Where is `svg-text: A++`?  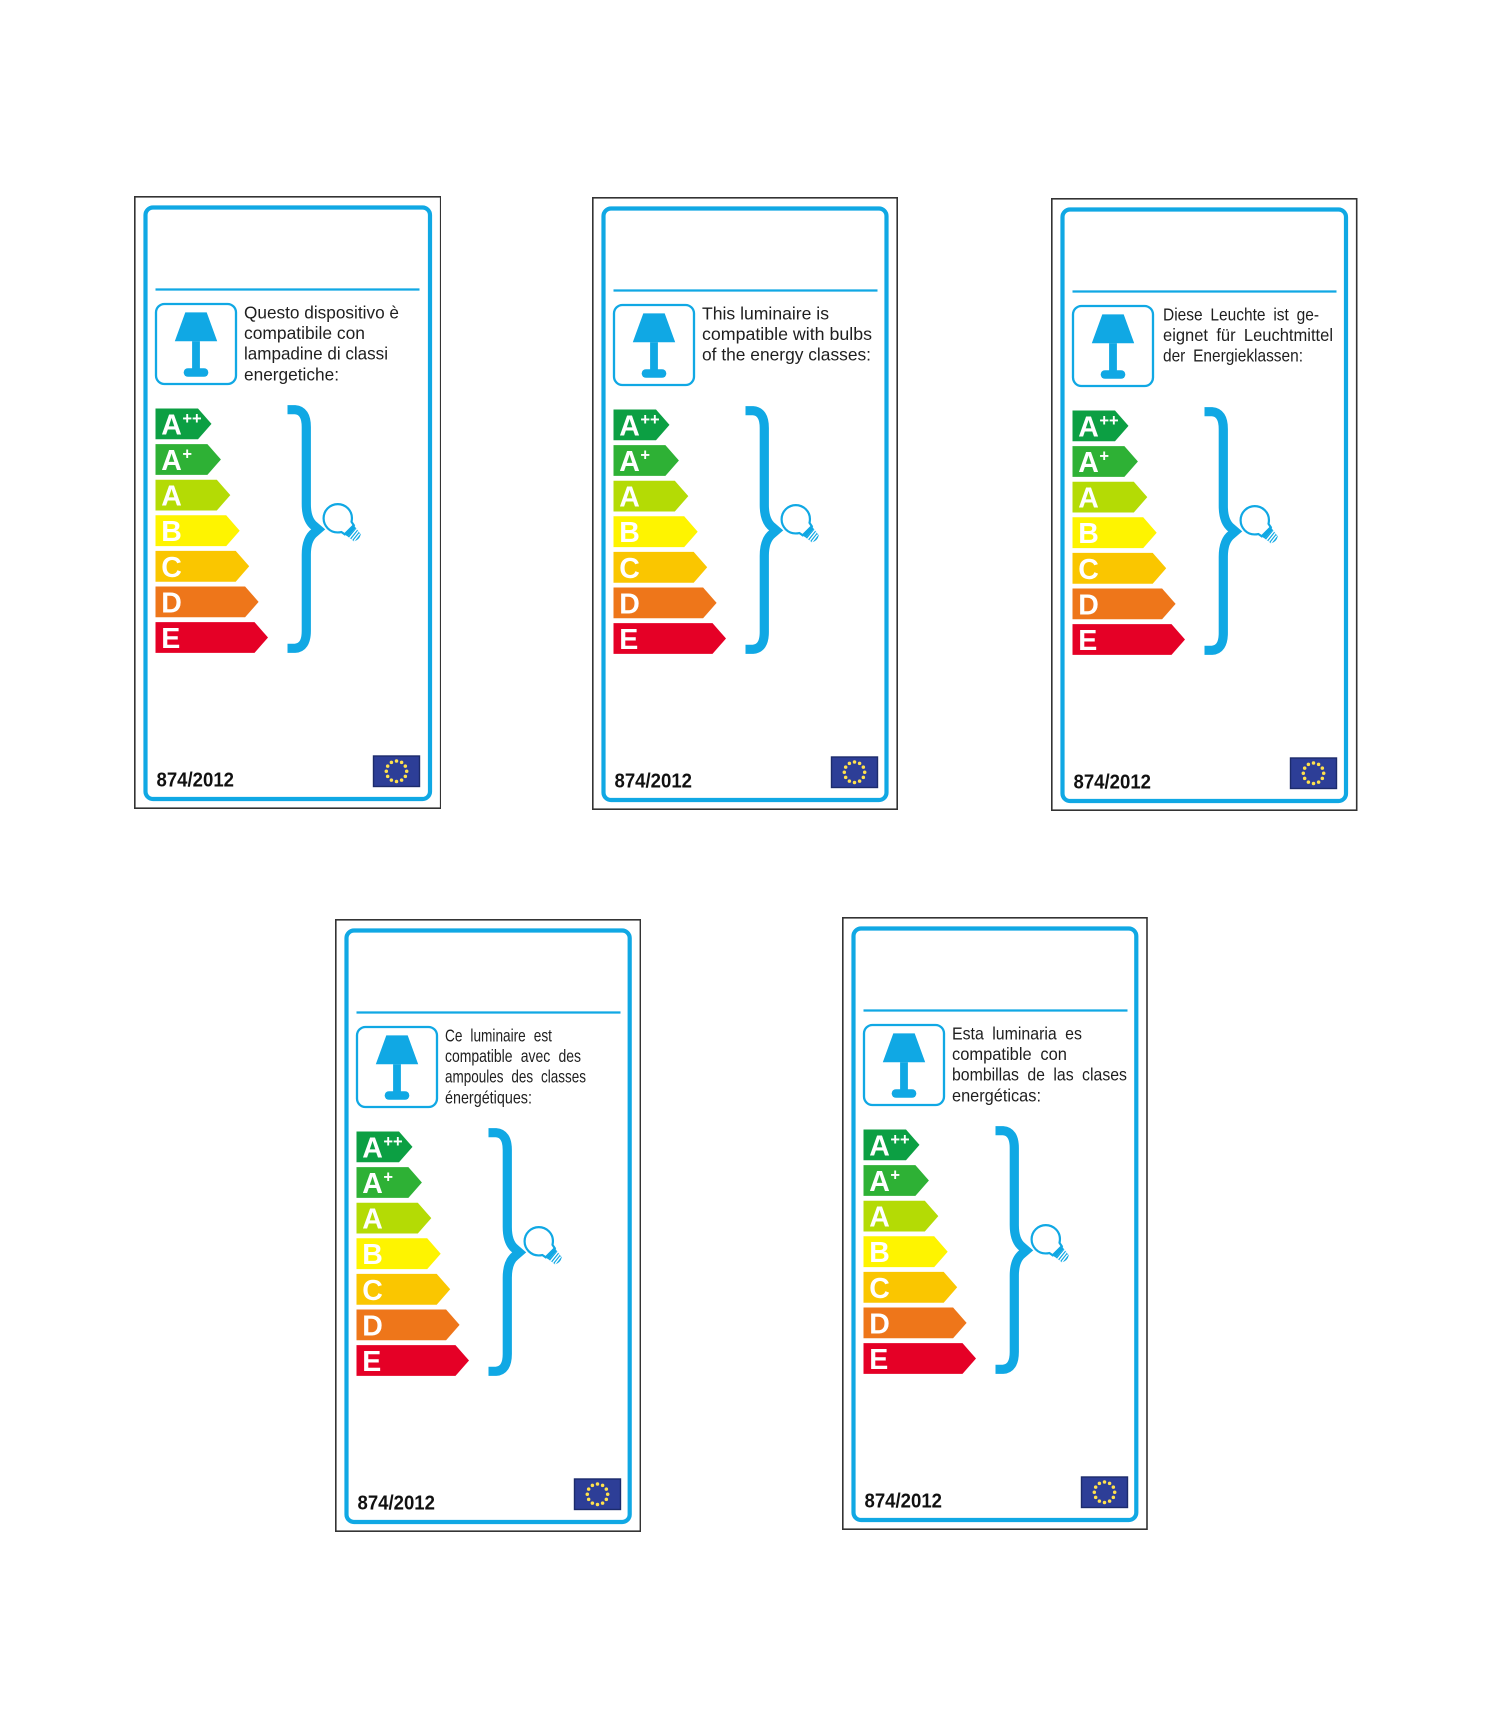
svg-text: A++ is located at coordinates (181, 425).